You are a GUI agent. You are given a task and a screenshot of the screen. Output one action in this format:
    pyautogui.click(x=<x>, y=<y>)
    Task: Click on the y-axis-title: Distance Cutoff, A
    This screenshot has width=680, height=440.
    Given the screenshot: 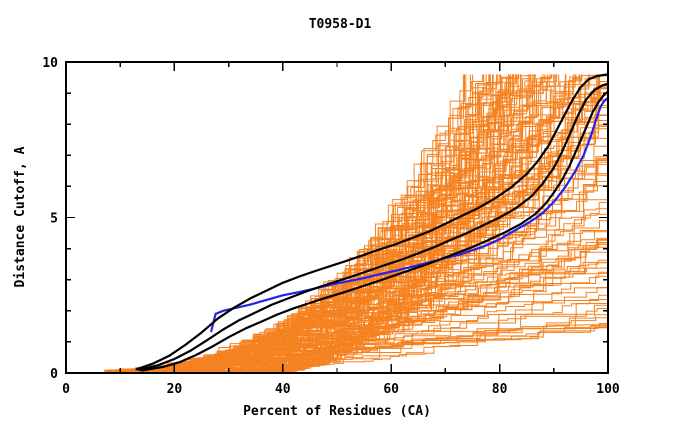 What is the action you would take?
    pyautogui.click(x=20, y=216)
    